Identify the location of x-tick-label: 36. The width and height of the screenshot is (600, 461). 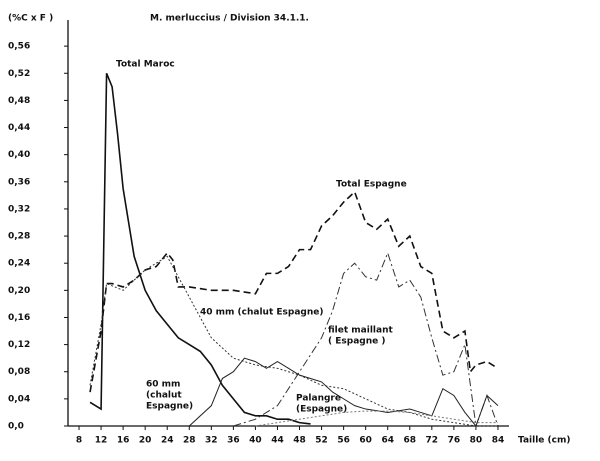
(233, 441).